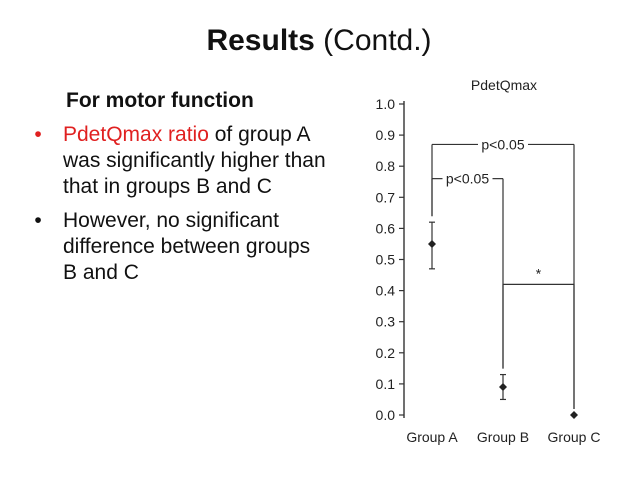 This screenshot has width=638, height=479. I want to click on chart-title: PdetQmax, so click(504, 85).